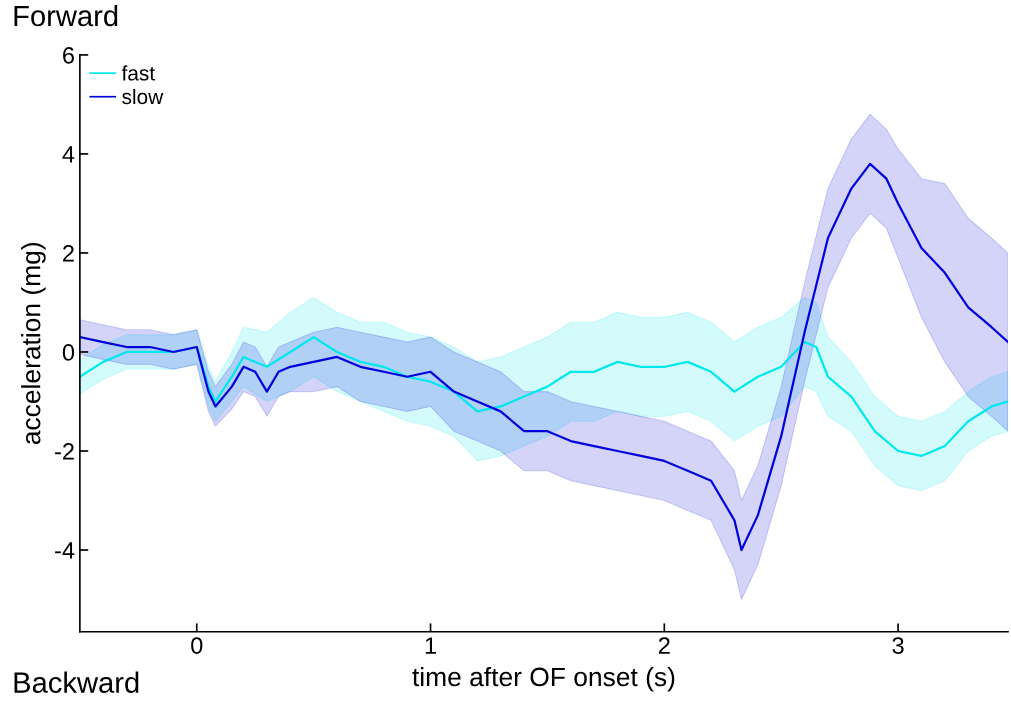 The height and width of the screenshot is (713, 1011). I want to click on text: Backward, so click(76, 682).